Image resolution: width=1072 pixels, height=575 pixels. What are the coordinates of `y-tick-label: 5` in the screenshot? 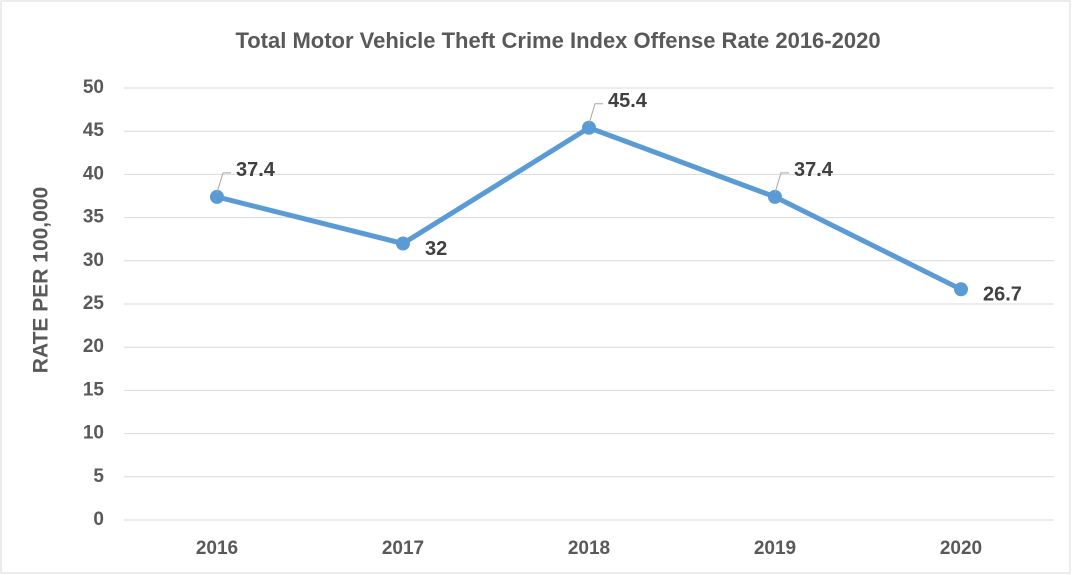 It's located at (98, 476).